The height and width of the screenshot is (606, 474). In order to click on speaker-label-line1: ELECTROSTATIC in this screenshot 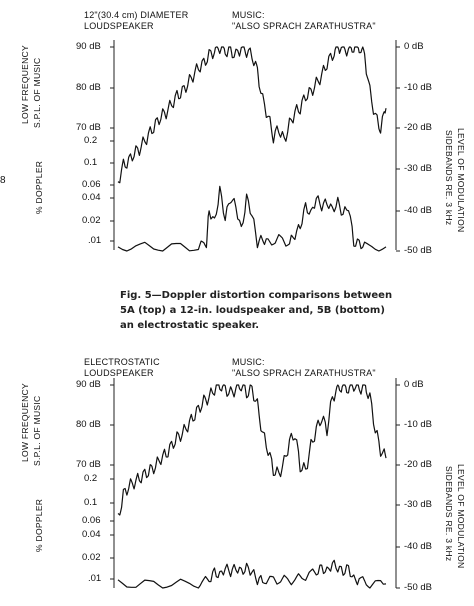, I will do `click(122, 362)`.